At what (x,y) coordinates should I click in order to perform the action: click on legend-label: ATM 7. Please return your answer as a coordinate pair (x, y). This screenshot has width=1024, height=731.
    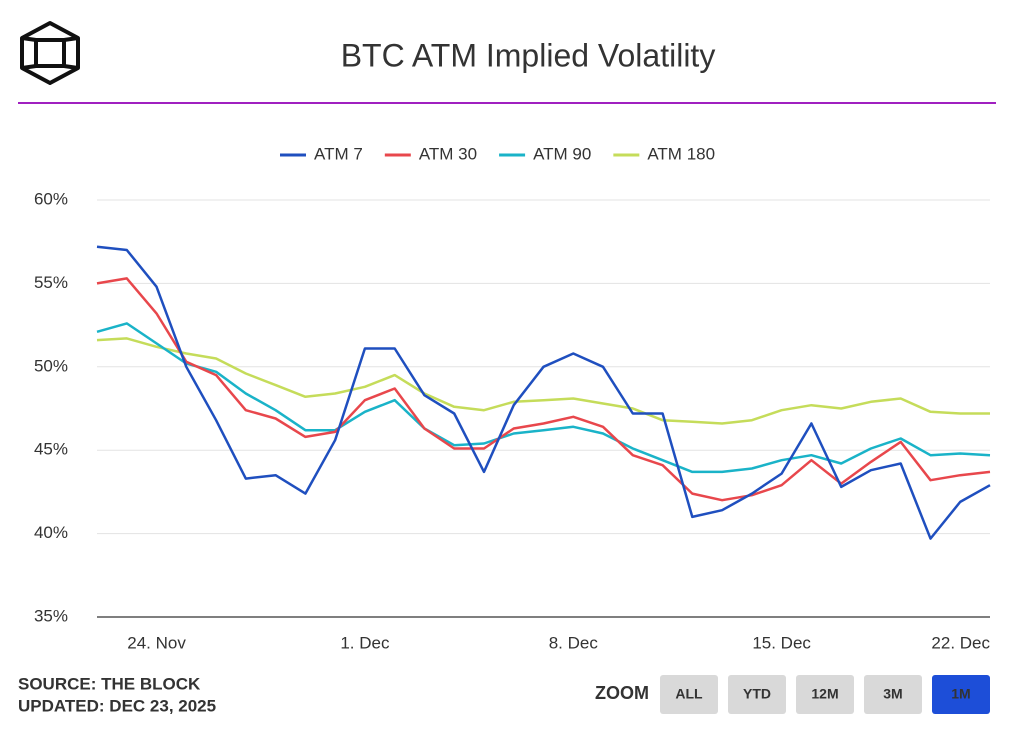
    Looking at the image, I should click on (338, 153).